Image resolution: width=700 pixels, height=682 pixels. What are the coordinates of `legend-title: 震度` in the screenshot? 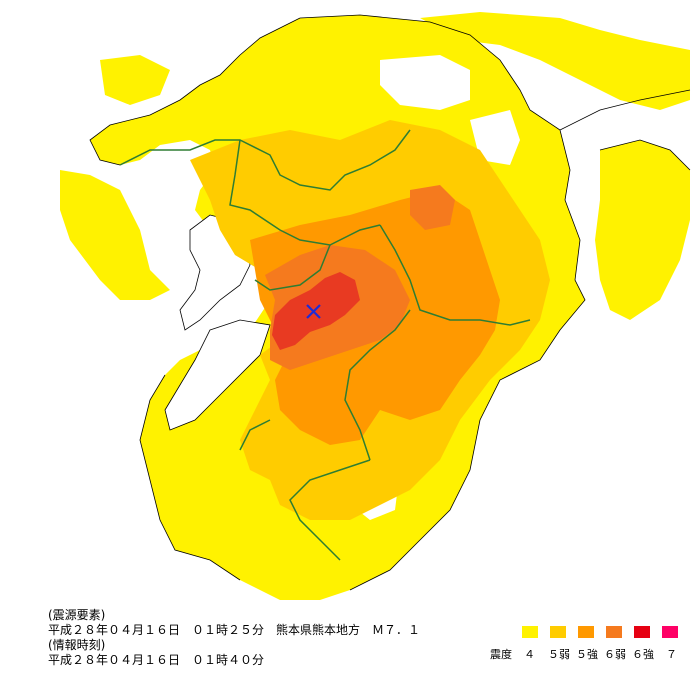 It's located at (501, 654).